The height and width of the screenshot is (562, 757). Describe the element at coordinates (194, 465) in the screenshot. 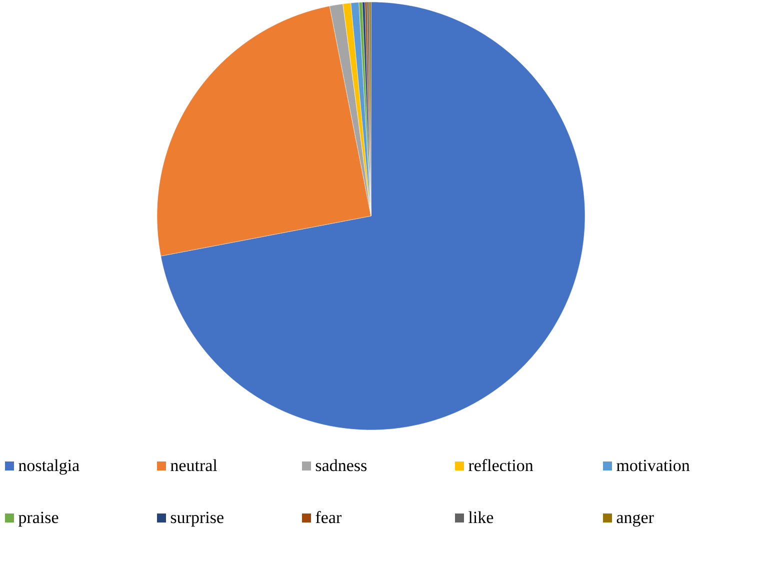

I see `legend-label: neutral` at that location.